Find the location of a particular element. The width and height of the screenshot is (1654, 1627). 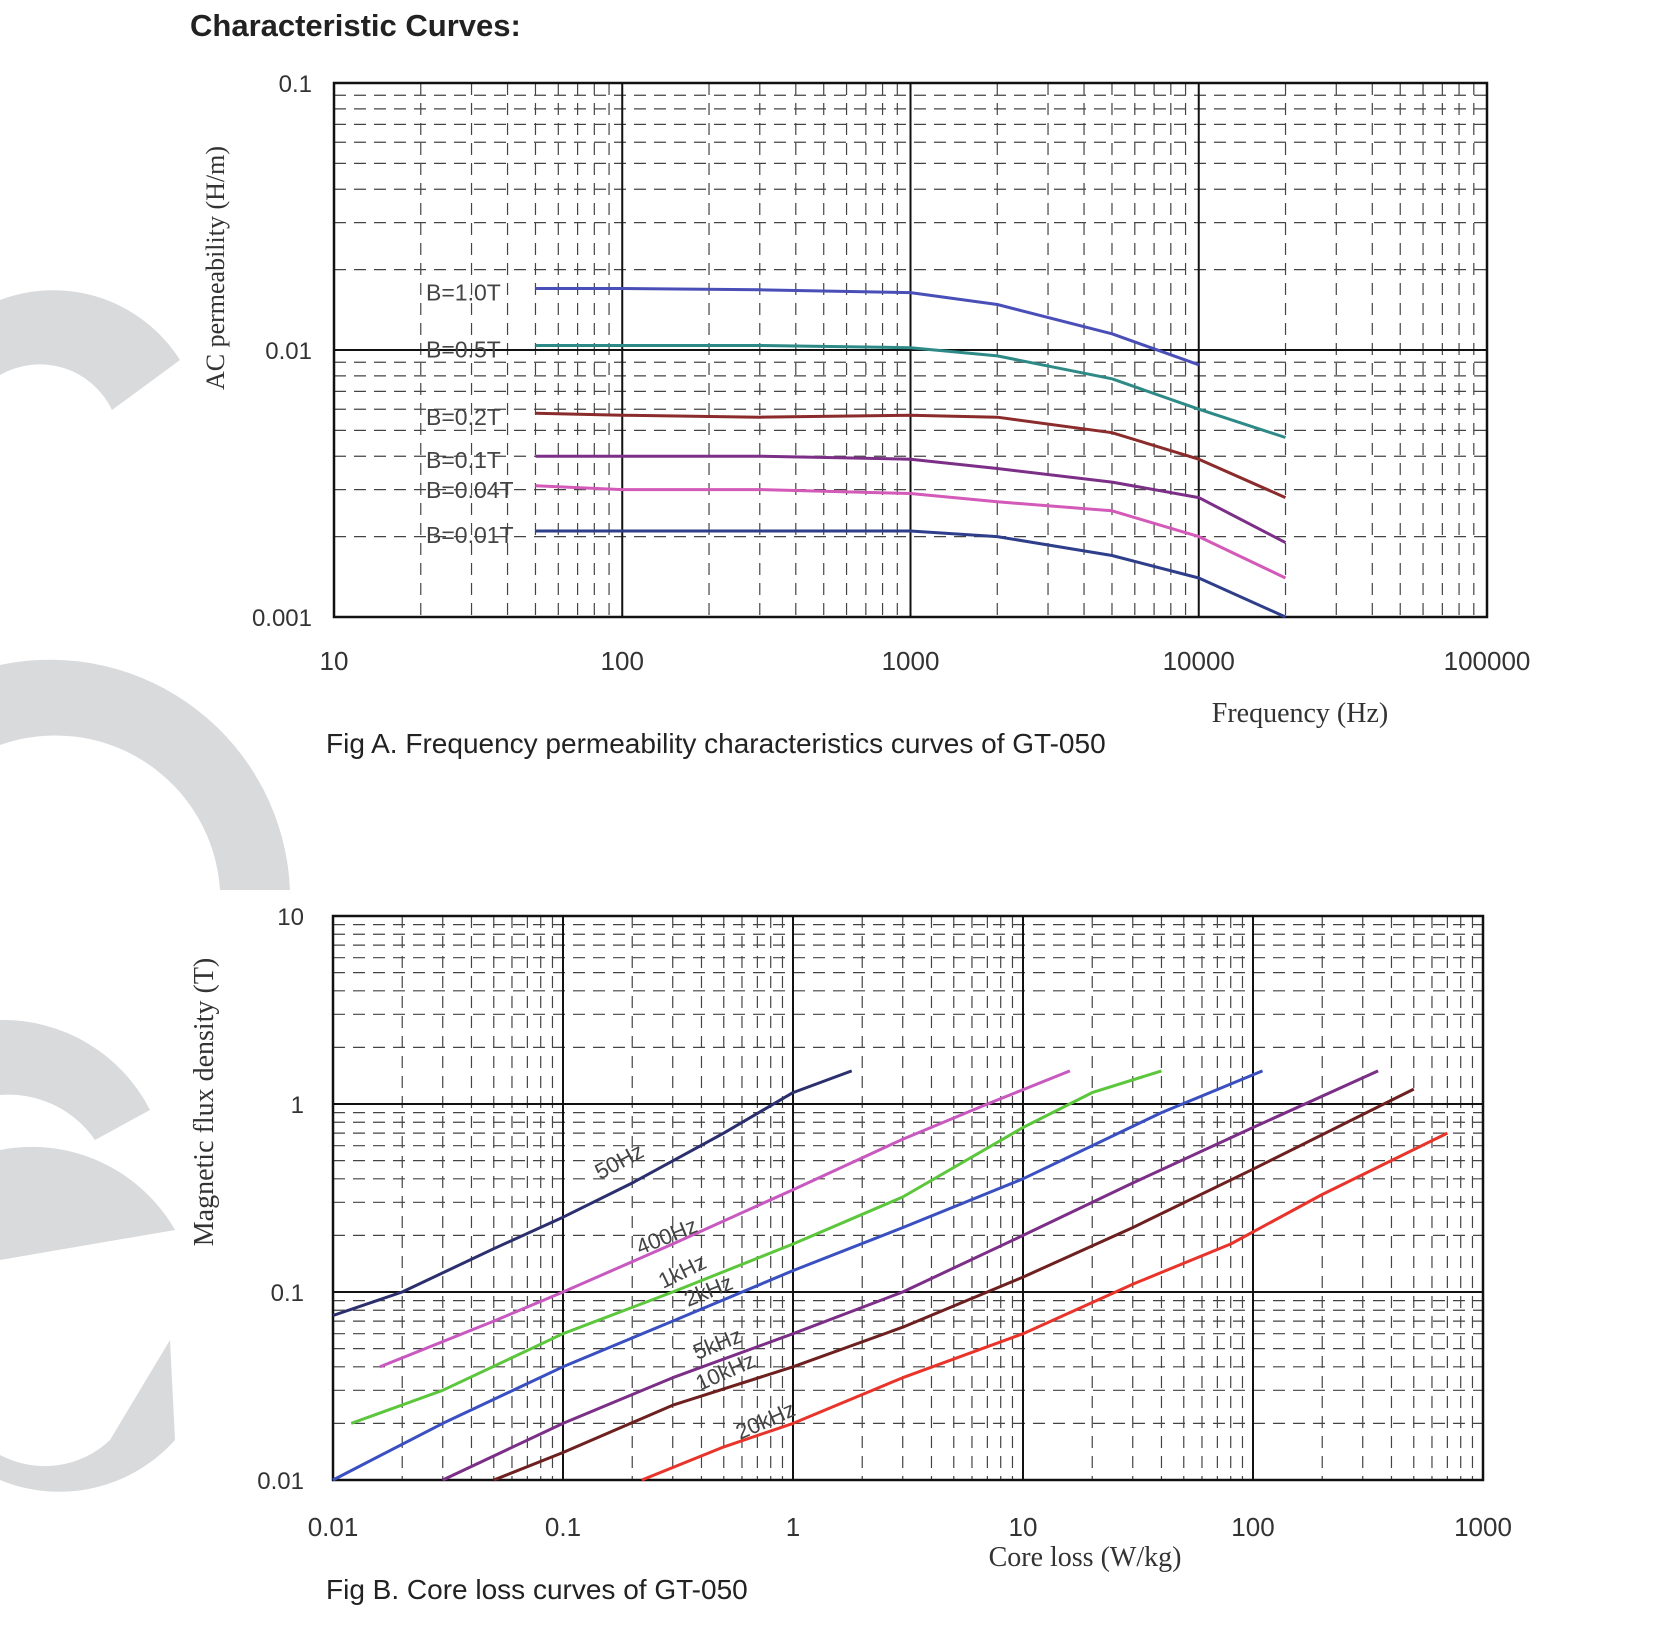

series-label: B=1.0T is located at coordinates (463, 292).